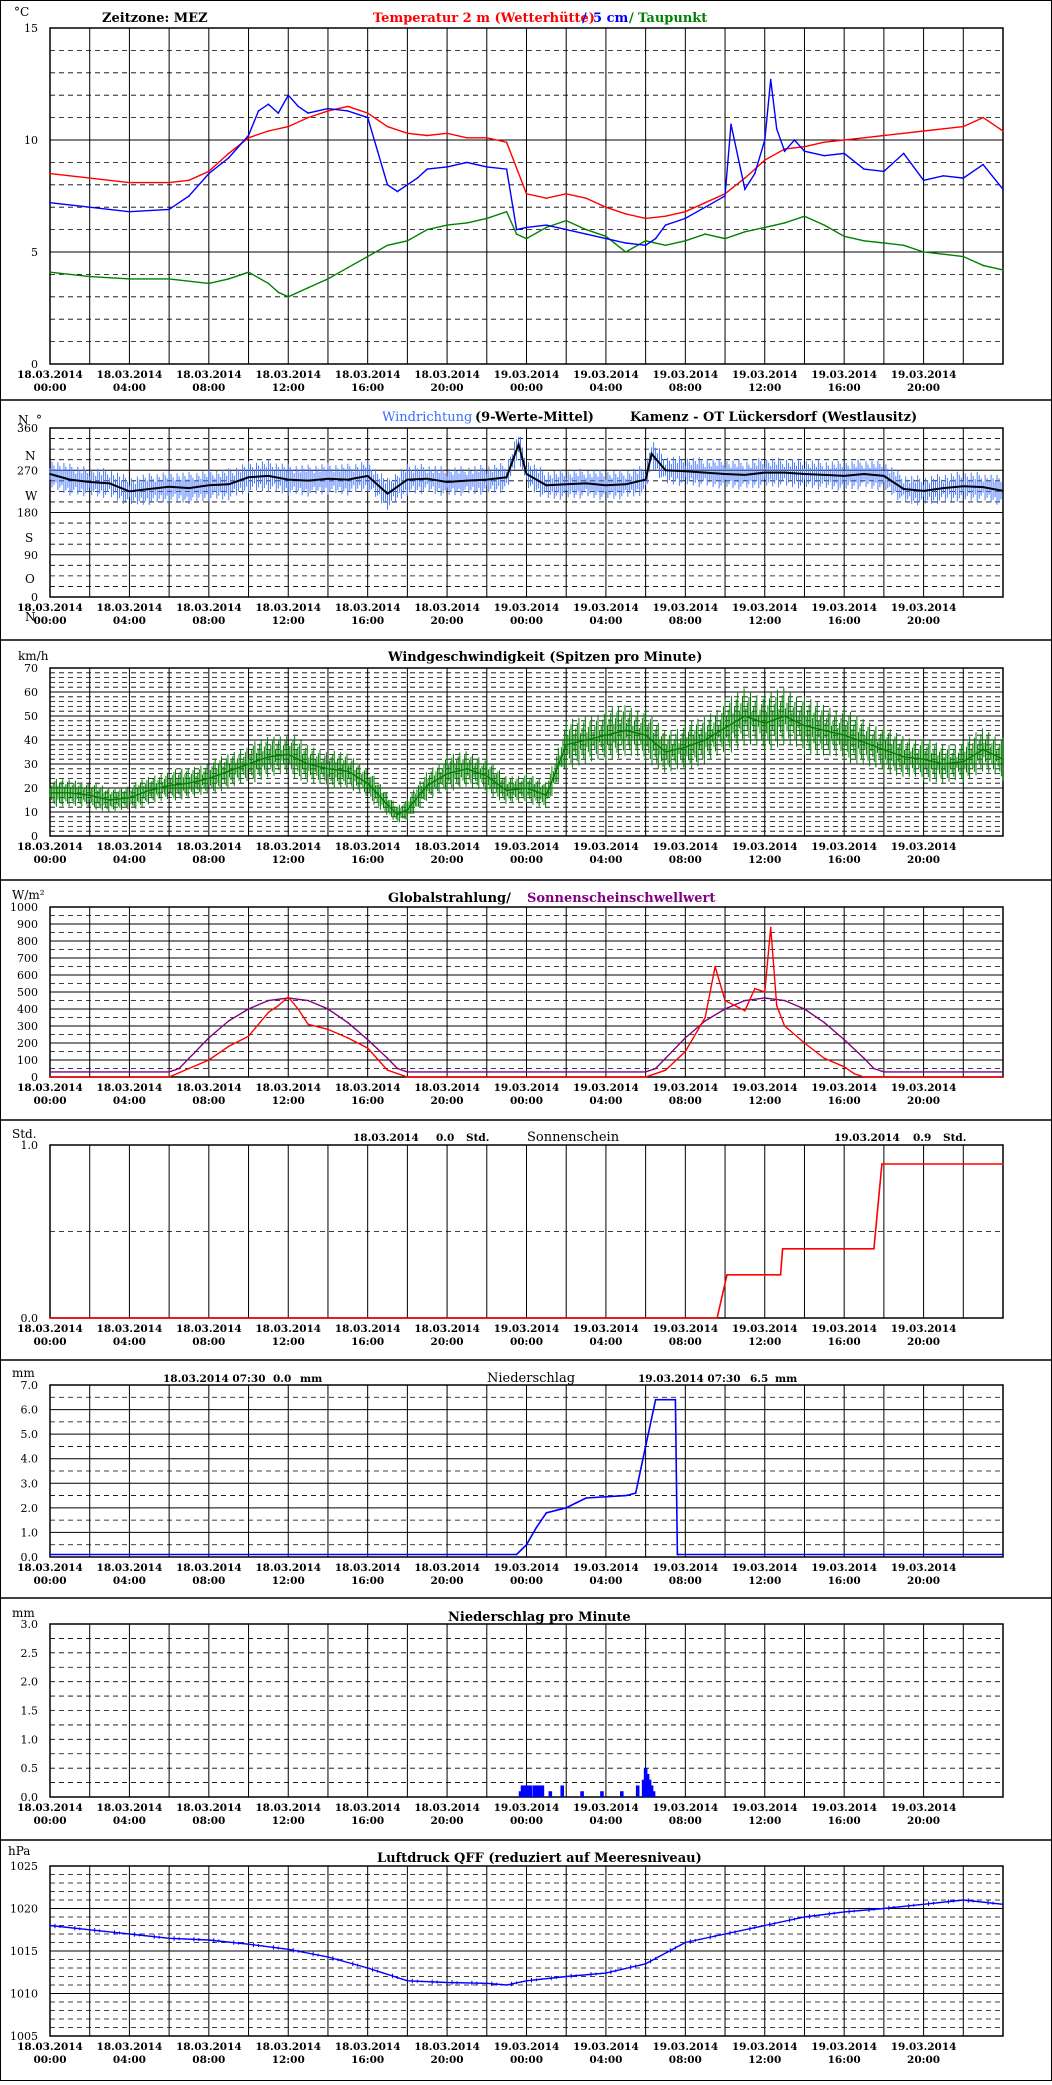 This screenshot has height=2085, width=1052. Describe the element at coordinates (30, 1385) in the screenshot. I see `y-tick-label: 7.0` at that location.